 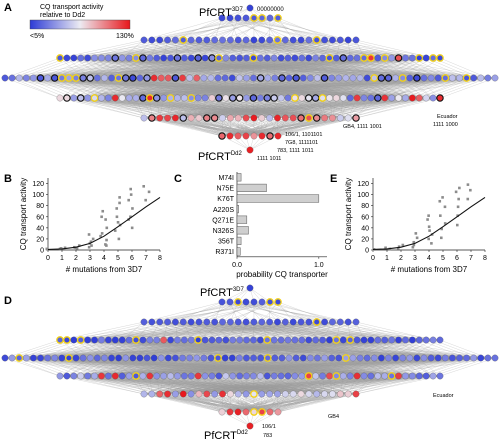 I want to click on y-tick-label: 20, so click(x=40, y=239).